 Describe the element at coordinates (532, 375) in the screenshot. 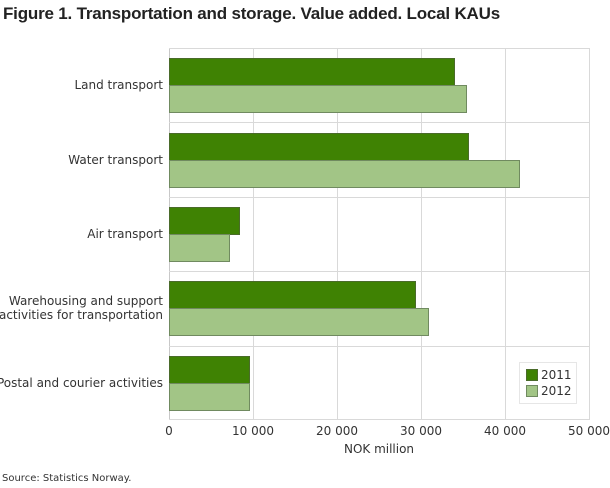

I see `legend-swatch-2011` at that location.